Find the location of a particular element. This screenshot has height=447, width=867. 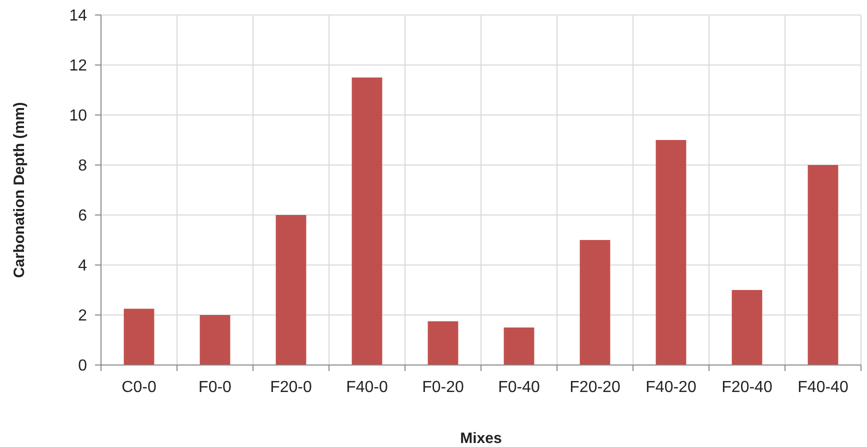

y-tick-label: 4 is located at coordinates (83, 266).